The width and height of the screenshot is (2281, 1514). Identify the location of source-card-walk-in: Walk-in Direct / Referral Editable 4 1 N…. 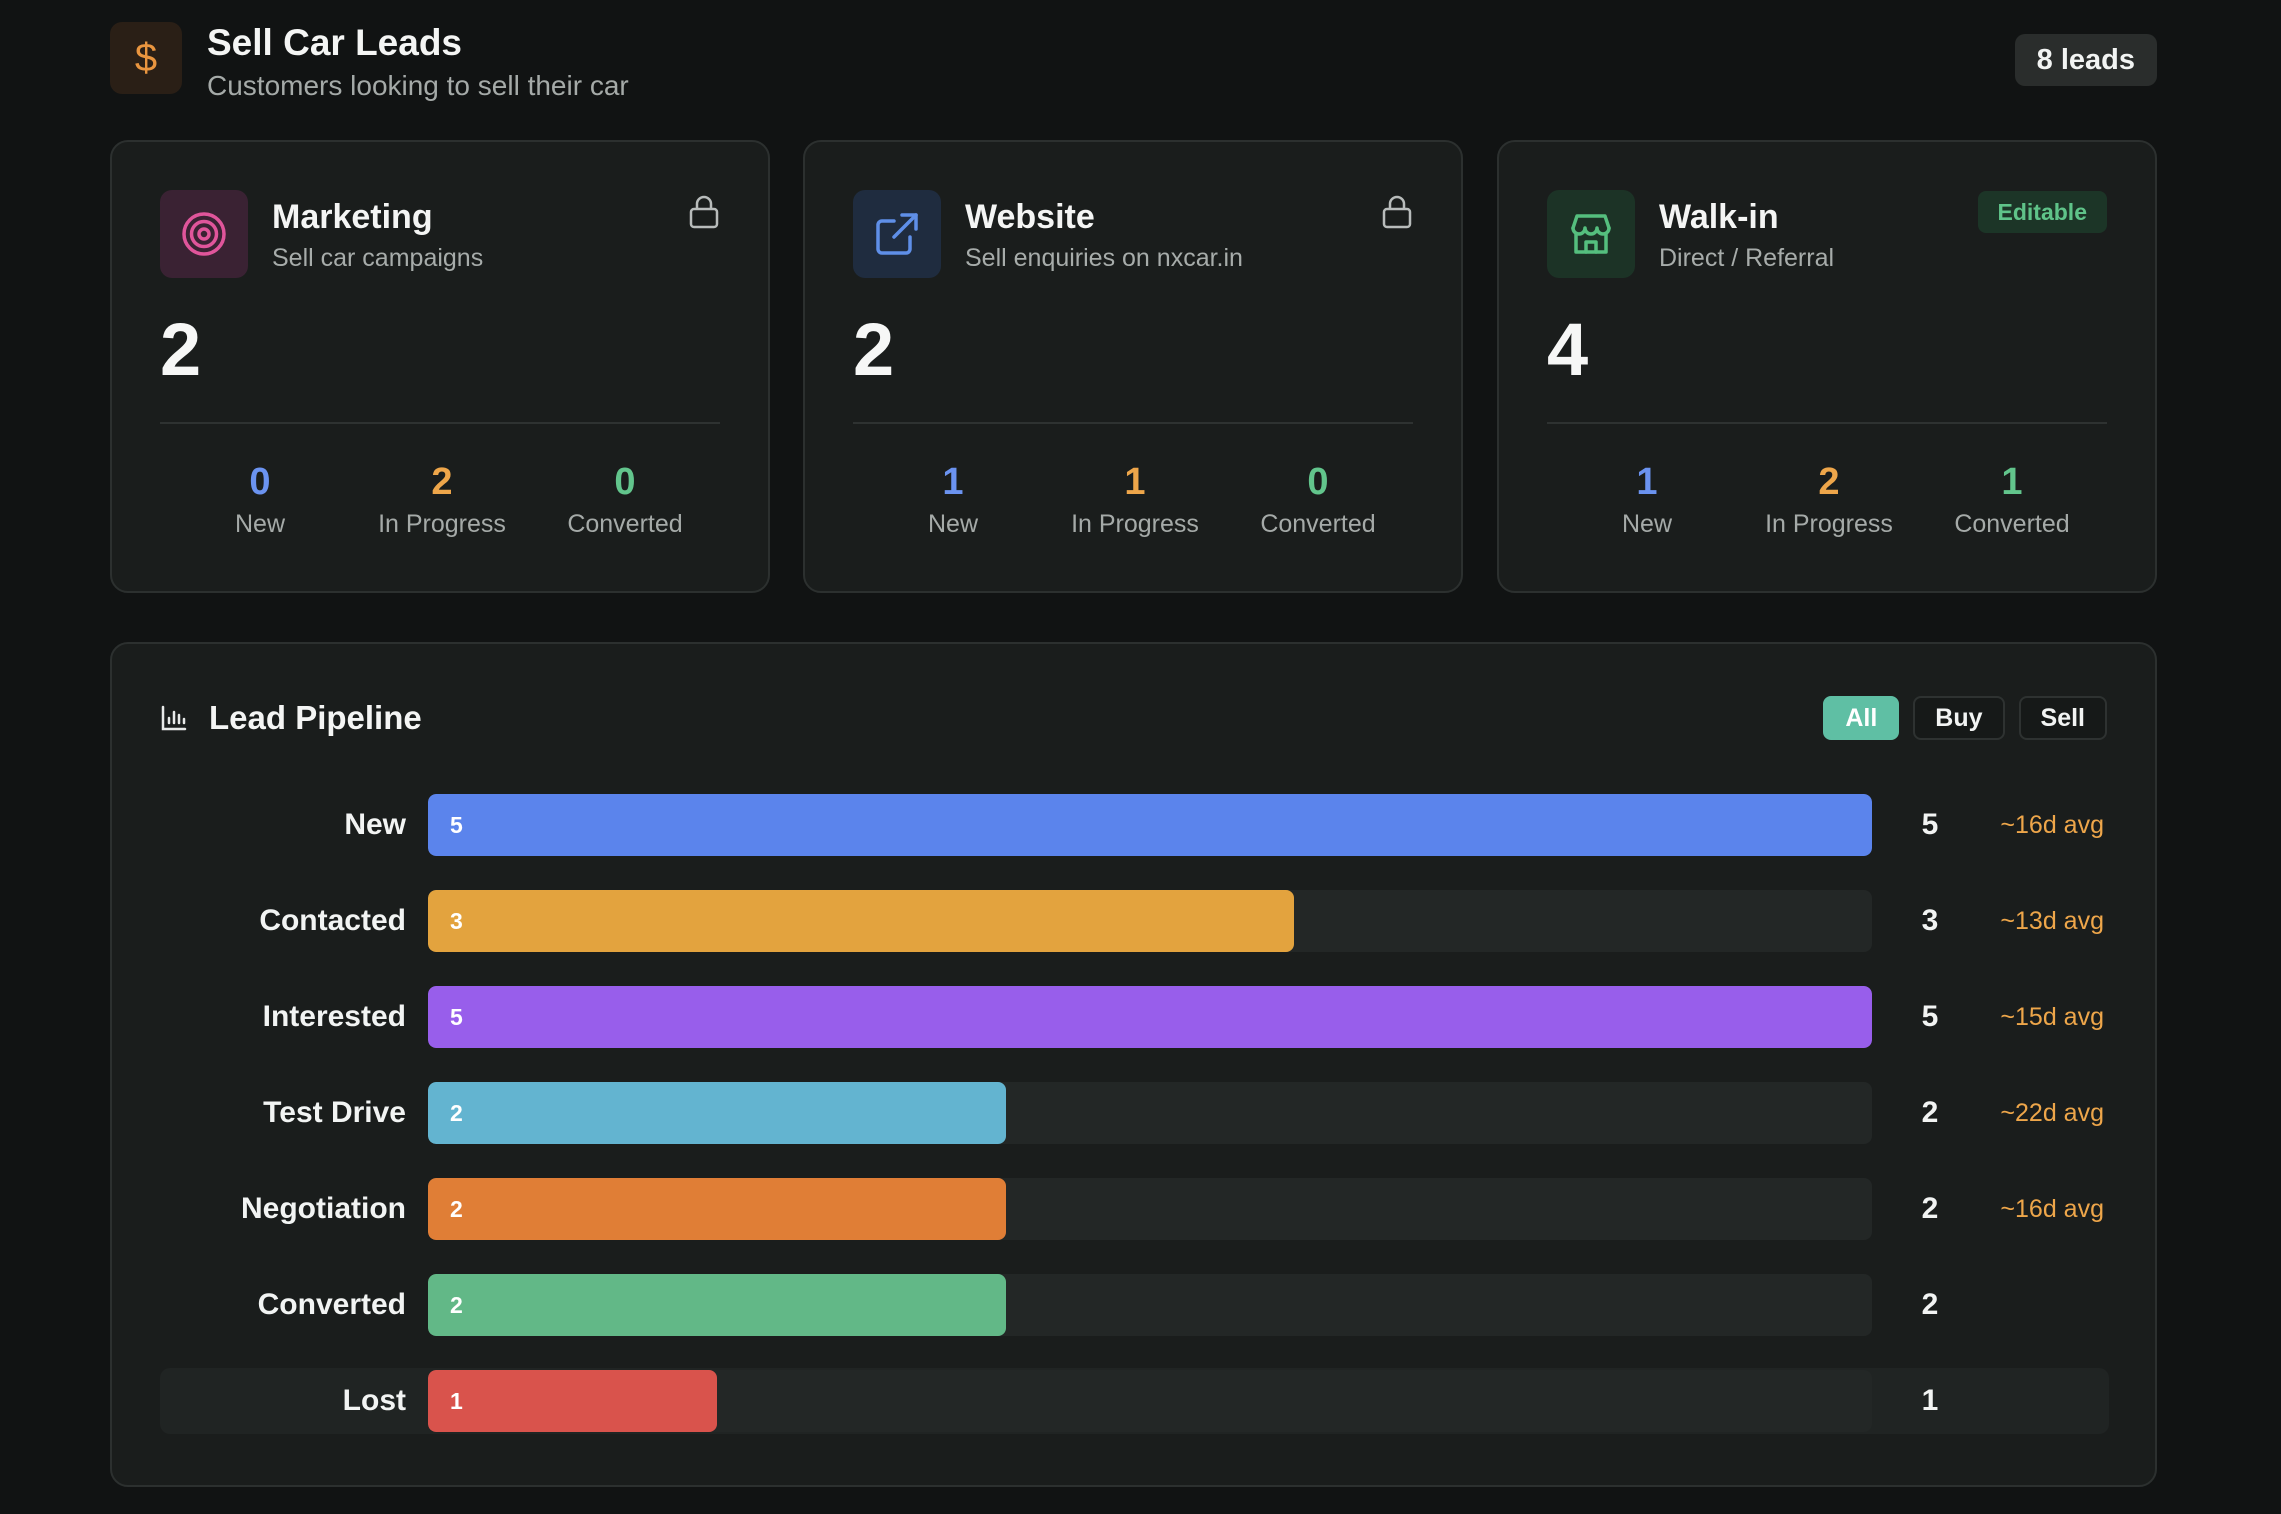
(1827, 366).